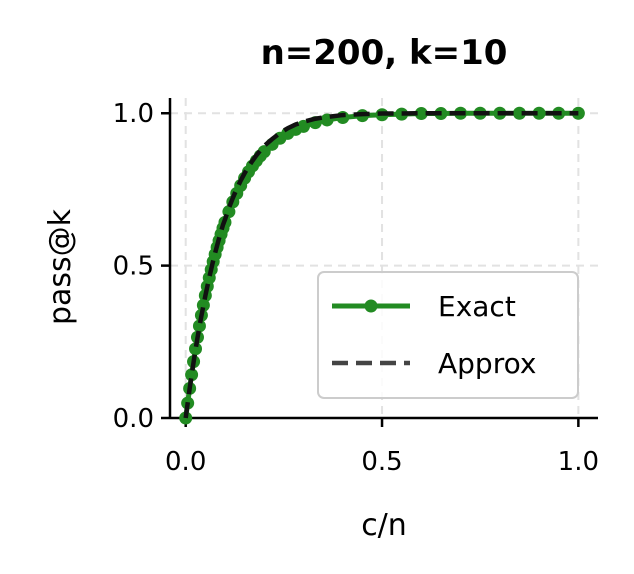  Describe the element at coordinates (133, 114) in the screenshot. I see `y-tick-label-2: 1.0` at that location.